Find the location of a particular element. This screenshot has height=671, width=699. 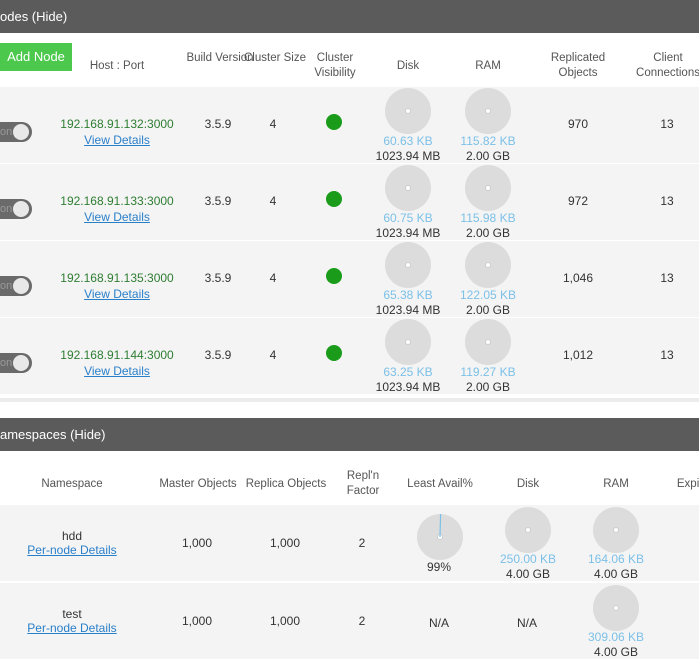

column-header: Cluster Visibility is located at coordinates (335, 65).